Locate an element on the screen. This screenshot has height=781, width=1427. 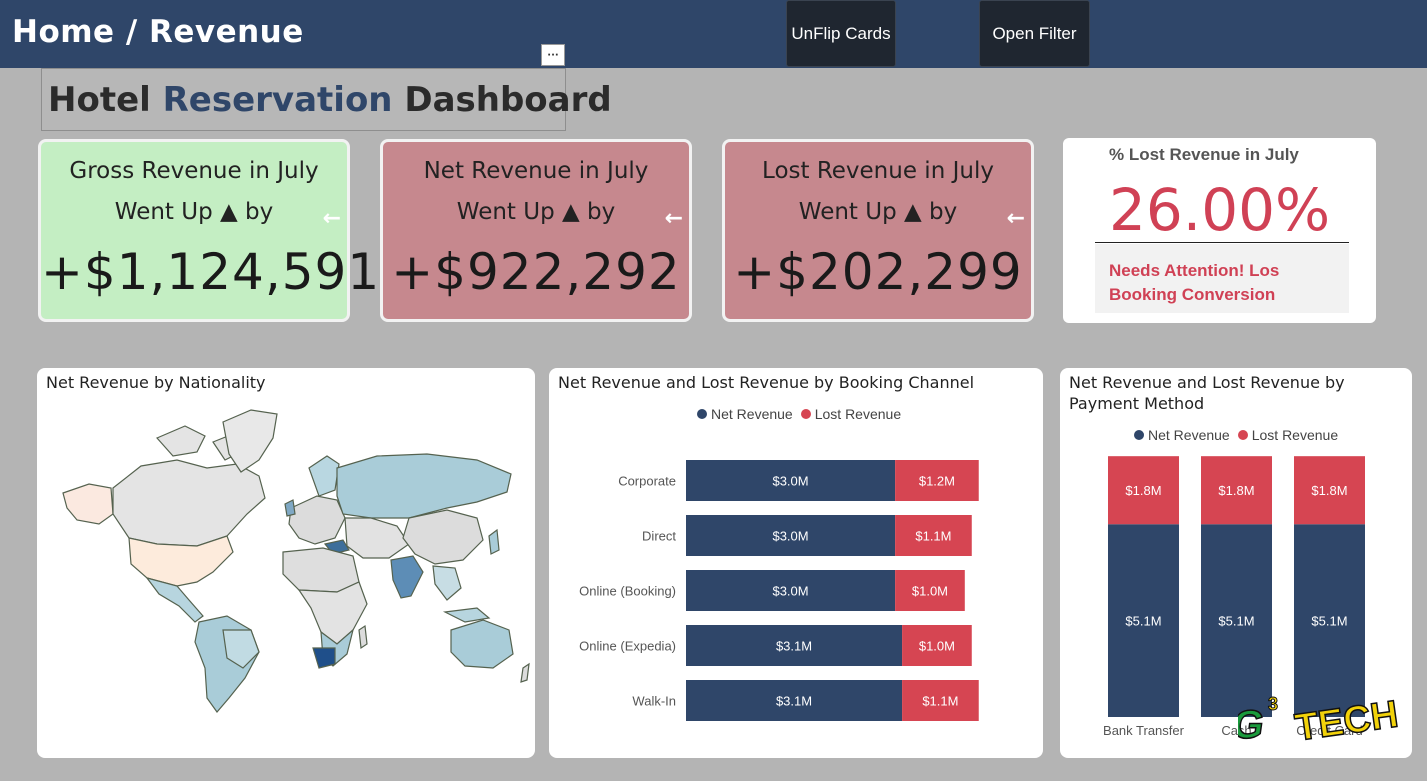
svg-text: G is located at coordinates (1252, 724).